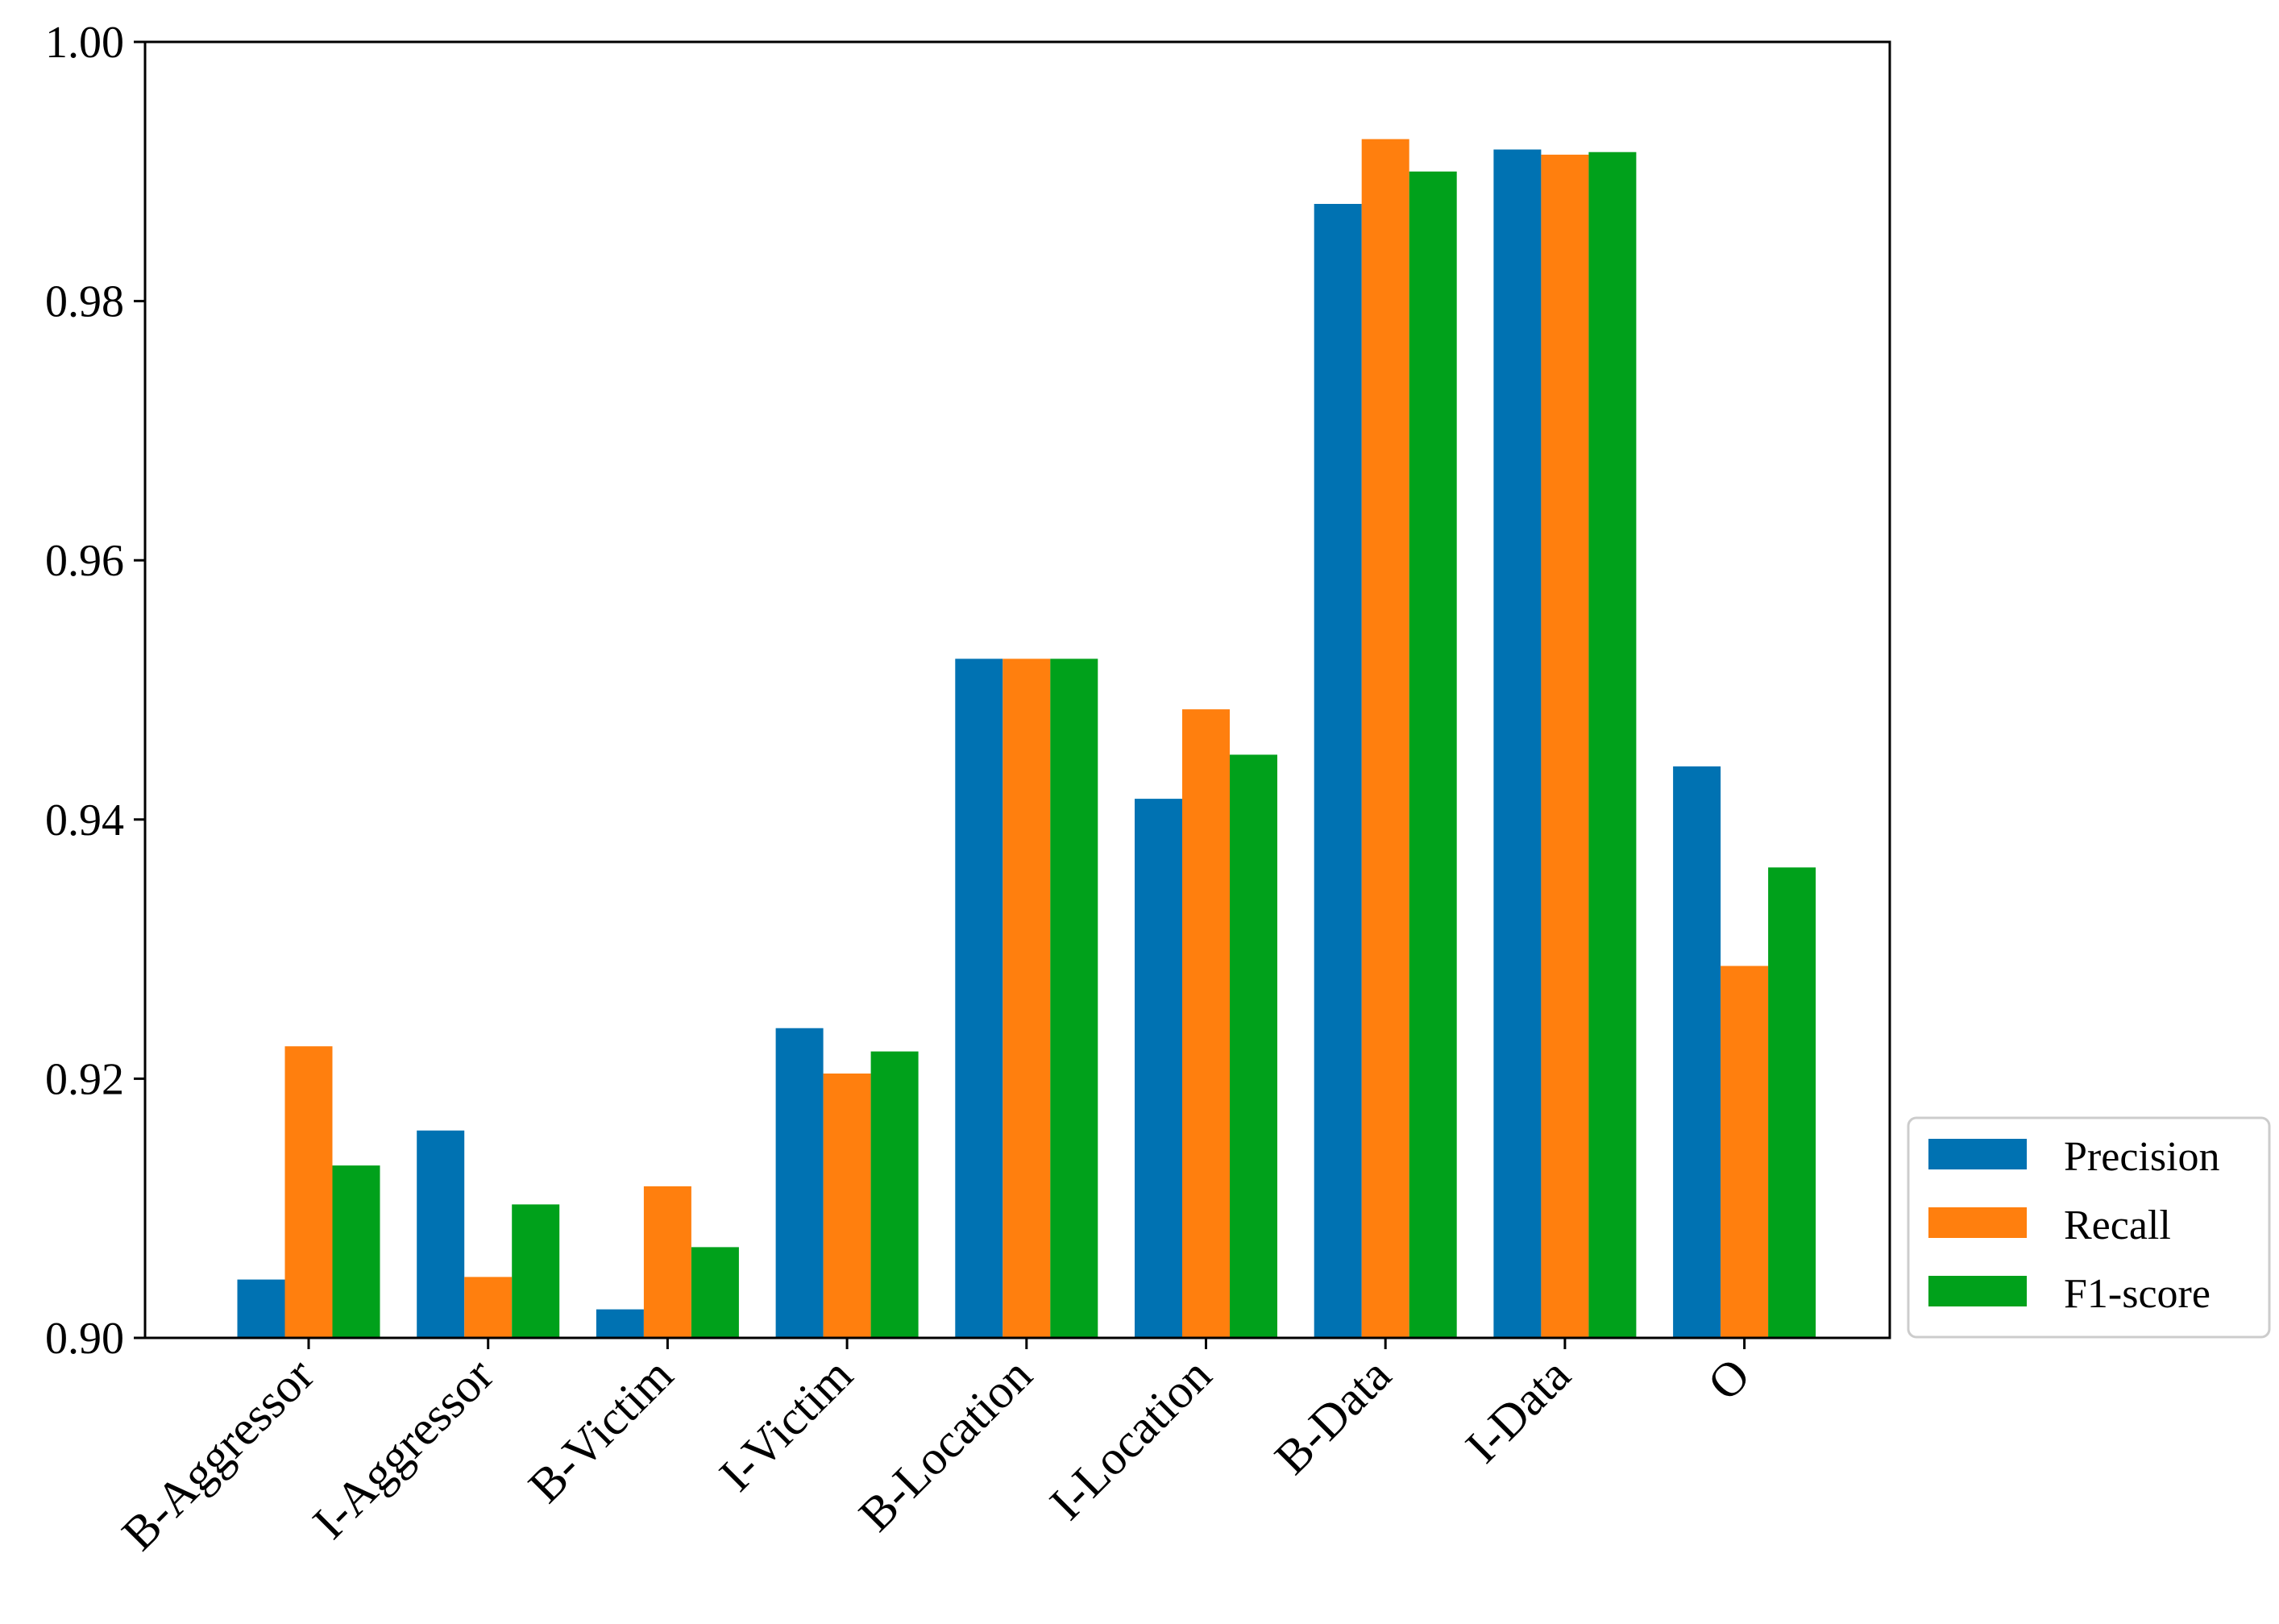 This screenshot has height=1624, width=2279. Describe the element at coordinates (1977, 1291) in the screenshot. I see `legend-swatch-f1-score` at that location.